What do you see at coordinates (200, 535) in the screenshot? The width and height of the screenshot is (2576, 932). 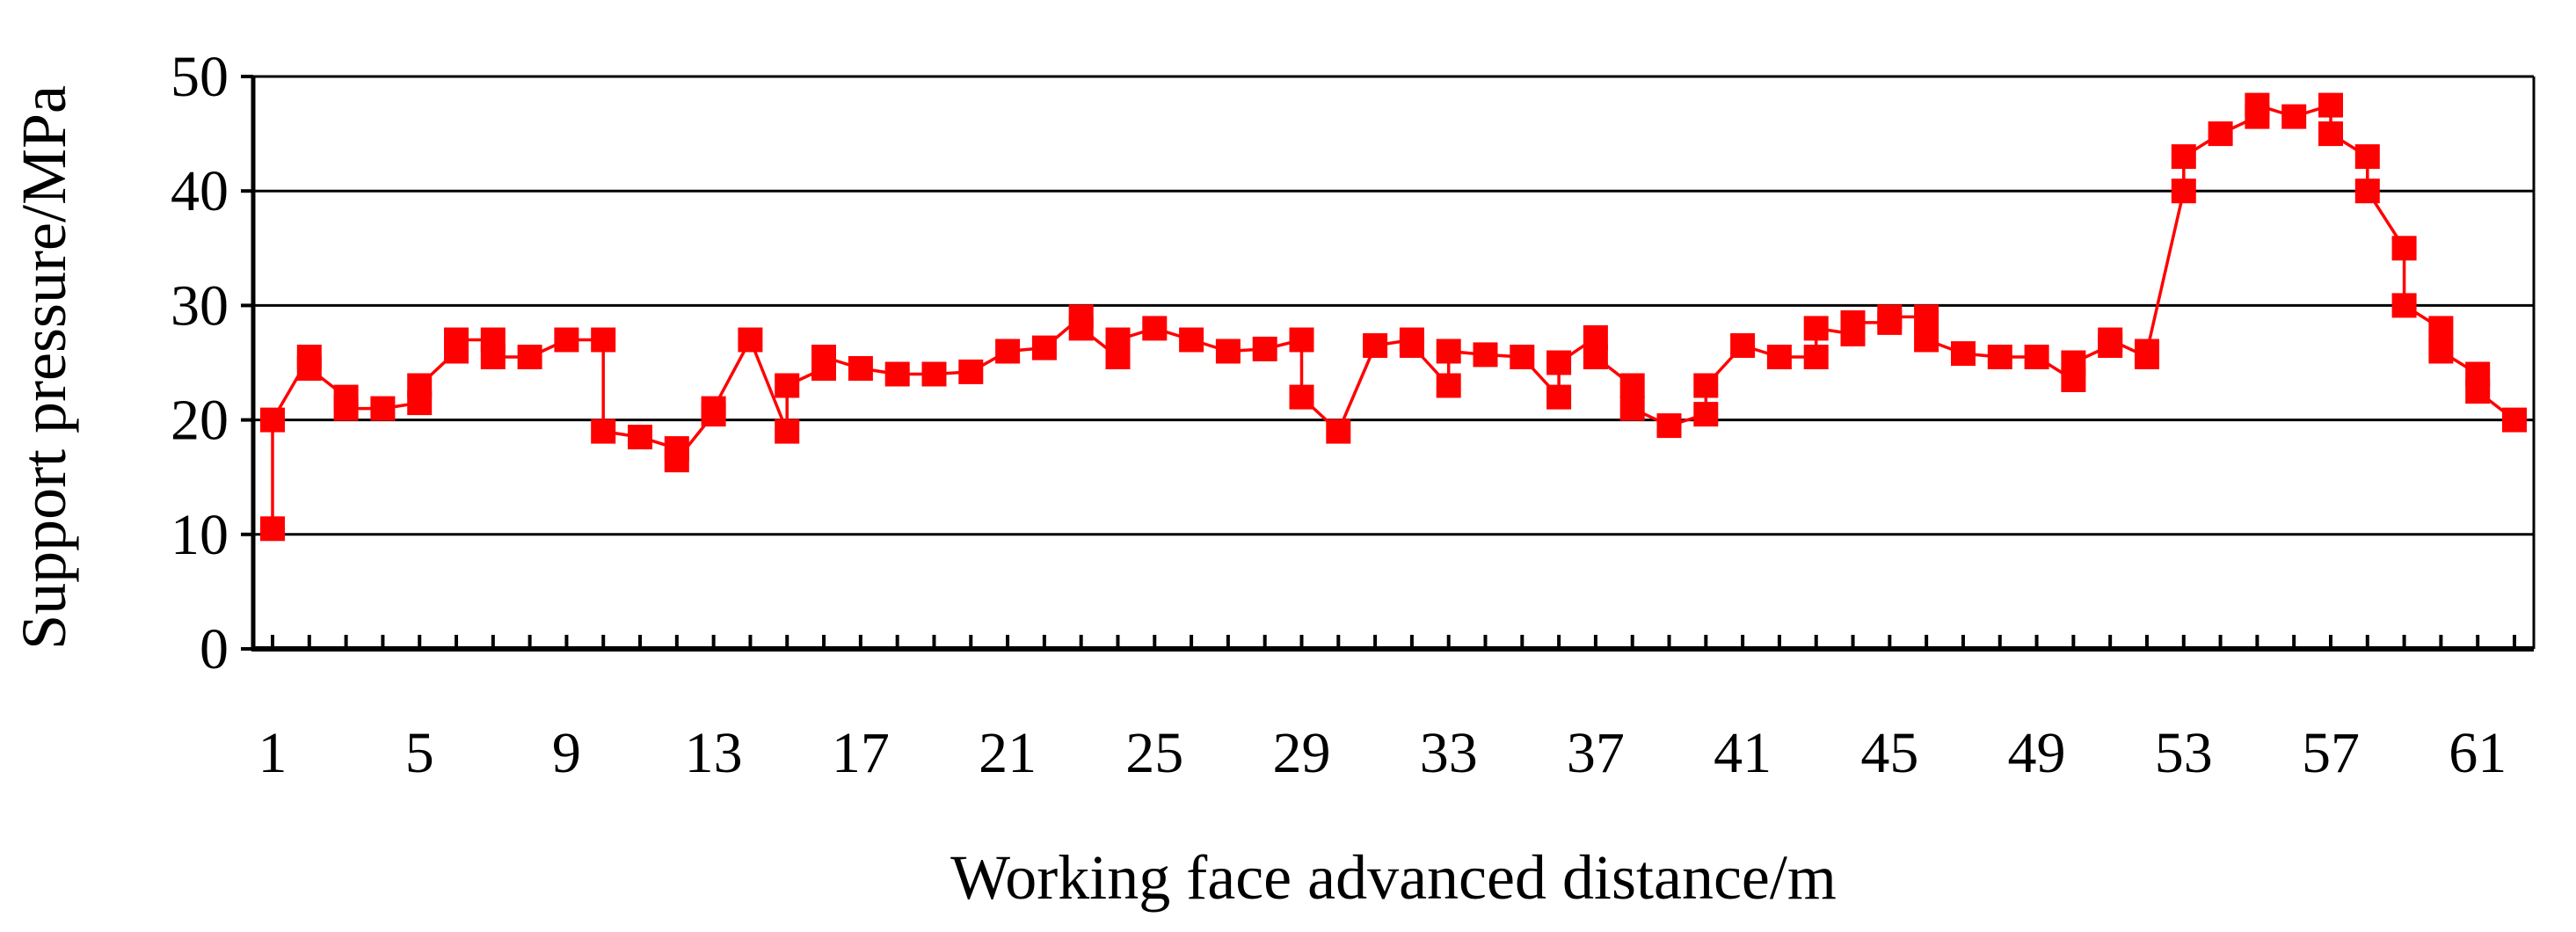 I see `y-tick-label: 10` at bounding box center [200, 535].